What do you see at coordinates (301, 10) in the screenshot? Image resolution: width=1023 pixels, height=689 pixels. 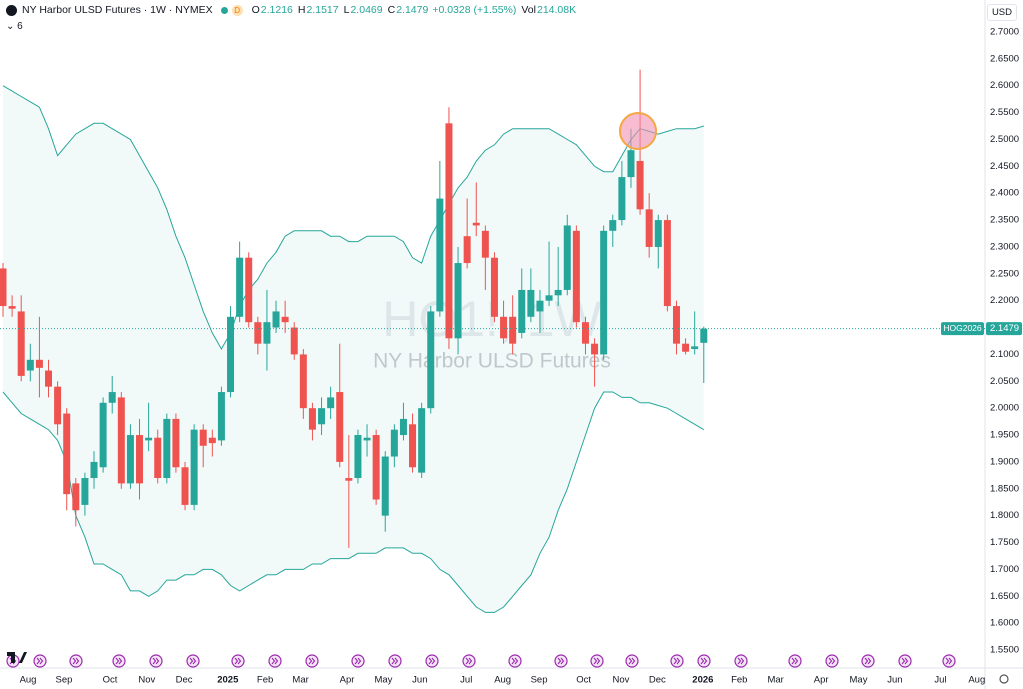 I see `ohlc-label: H` at bounding box center [301, 10].